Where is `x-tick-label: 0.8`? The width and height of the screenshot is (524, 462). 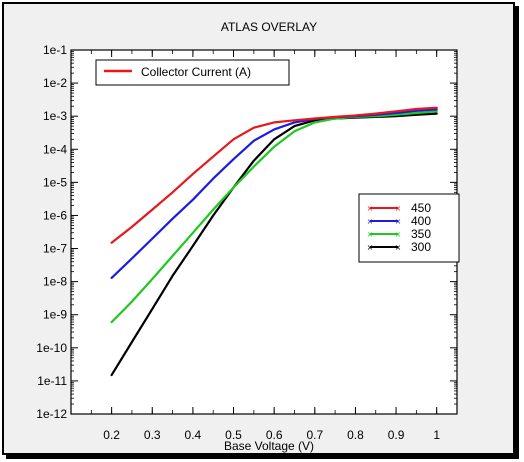
x-tick-label: 0.8 is located at coordinates (355, 435).